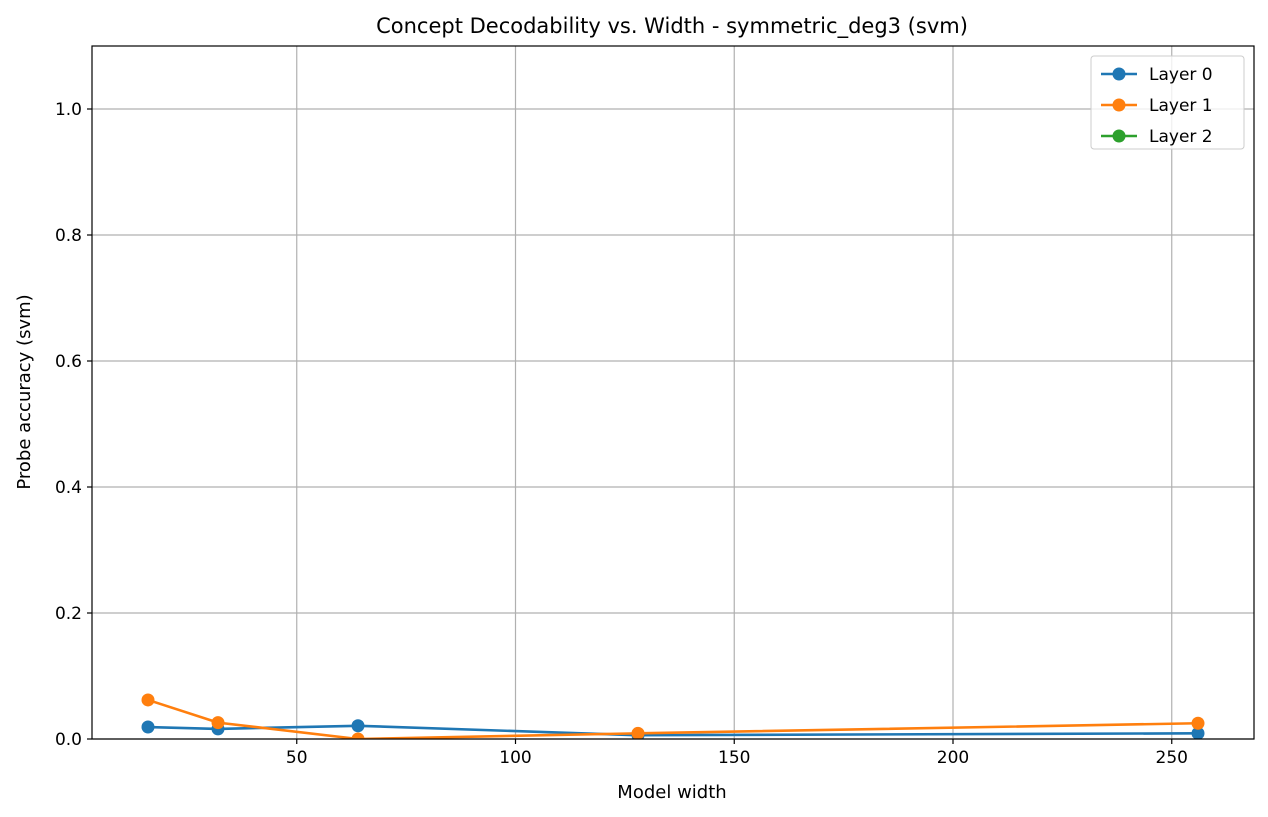  I want to click on y-tick-label: 0.6, so click(68, 362).